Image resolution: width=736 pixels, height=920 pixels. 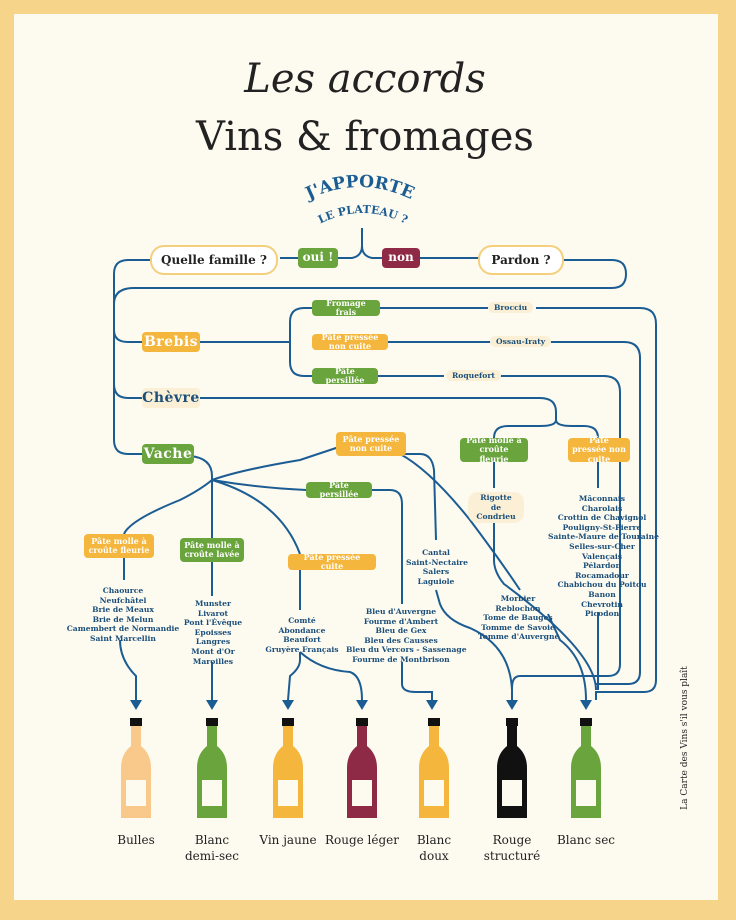 What do you see at coordinates (436, 552) in the screenshot?
I see `cheese-name: Cantal` at bounding box center [436, 552].